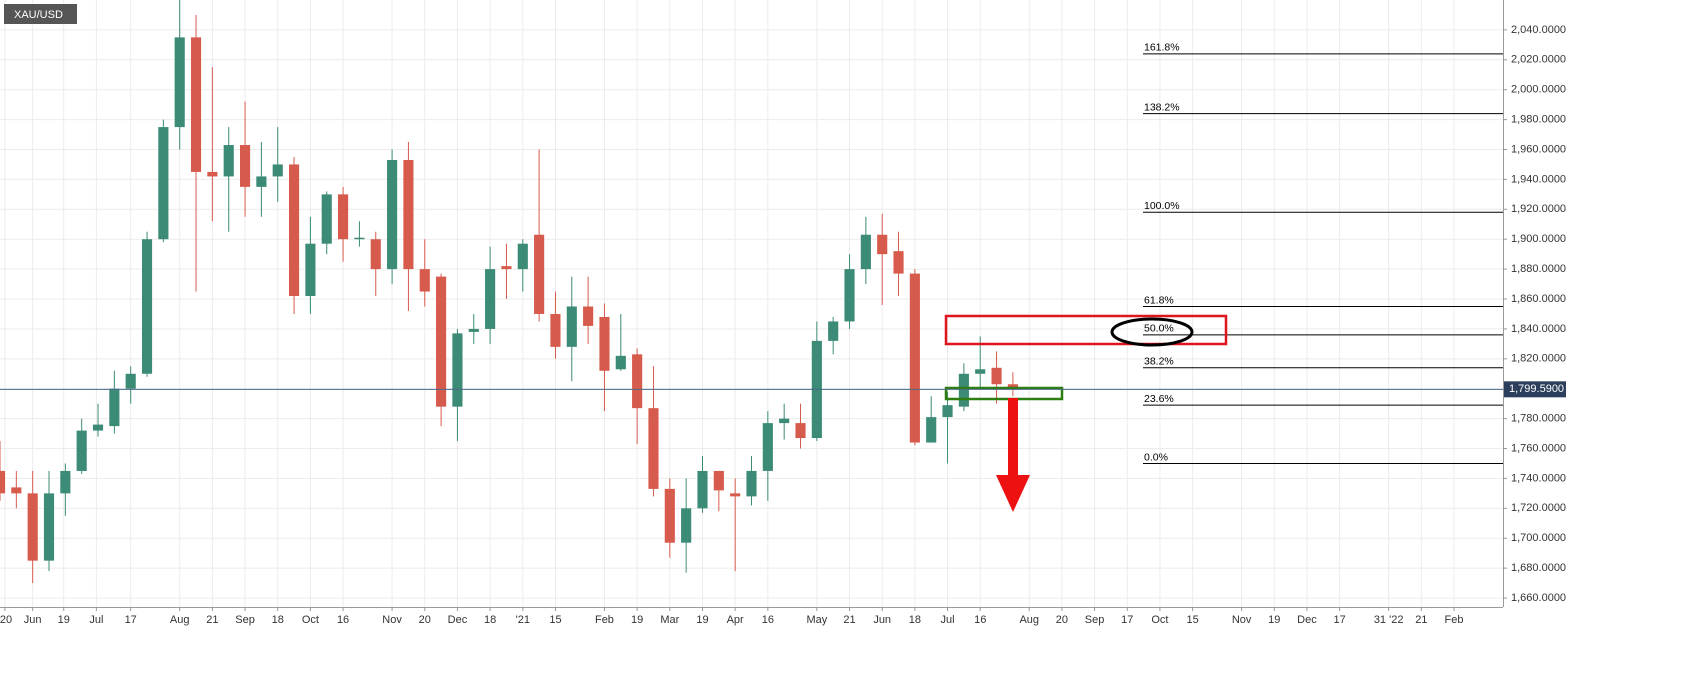  I want to click on y-tick-label: 2,020.0000, so click(1538, 60).